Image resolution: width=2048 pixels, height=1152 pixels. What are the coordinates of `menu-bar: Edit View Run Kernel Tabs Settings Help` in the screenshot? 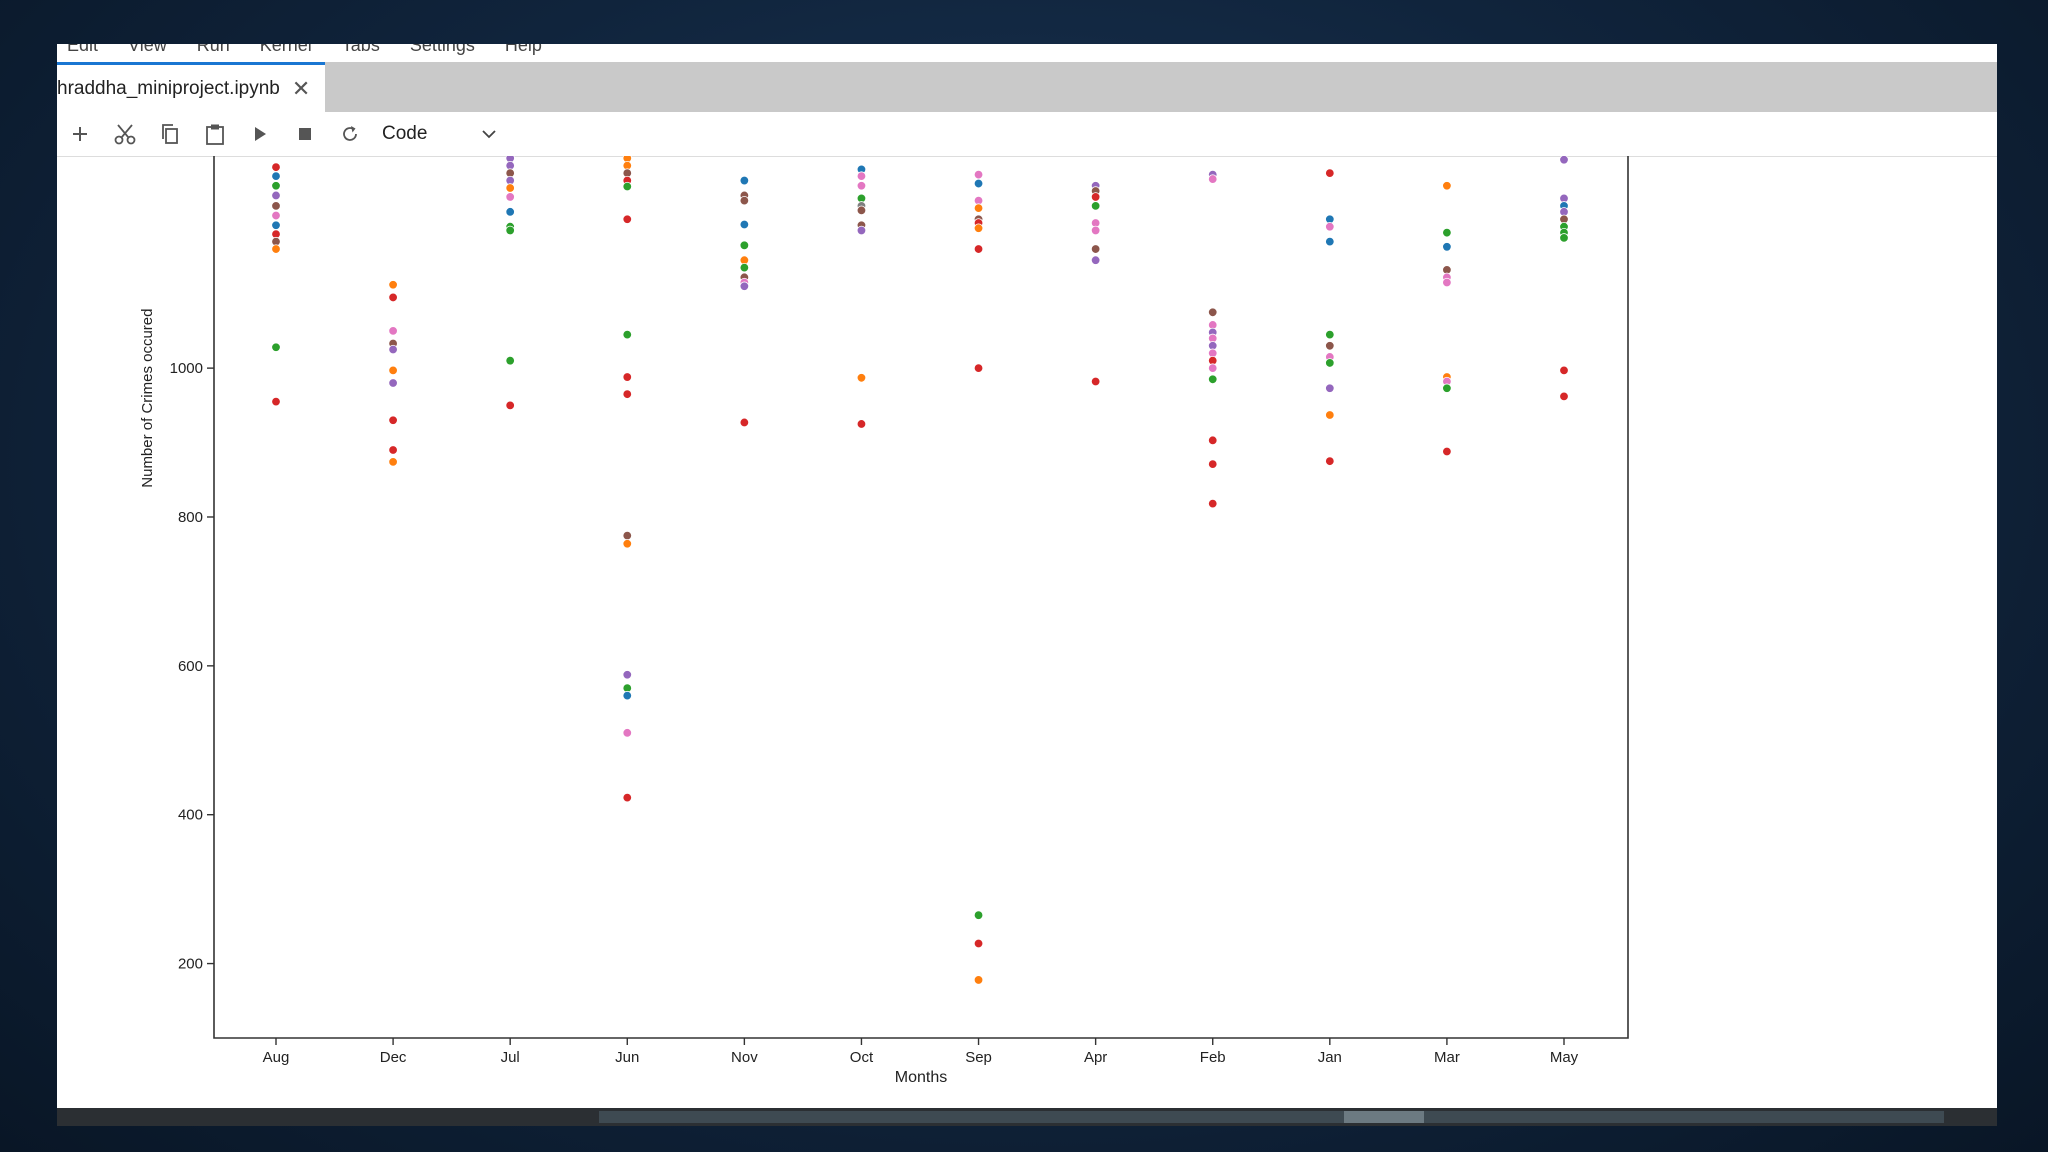 It's located at (1027, 53).